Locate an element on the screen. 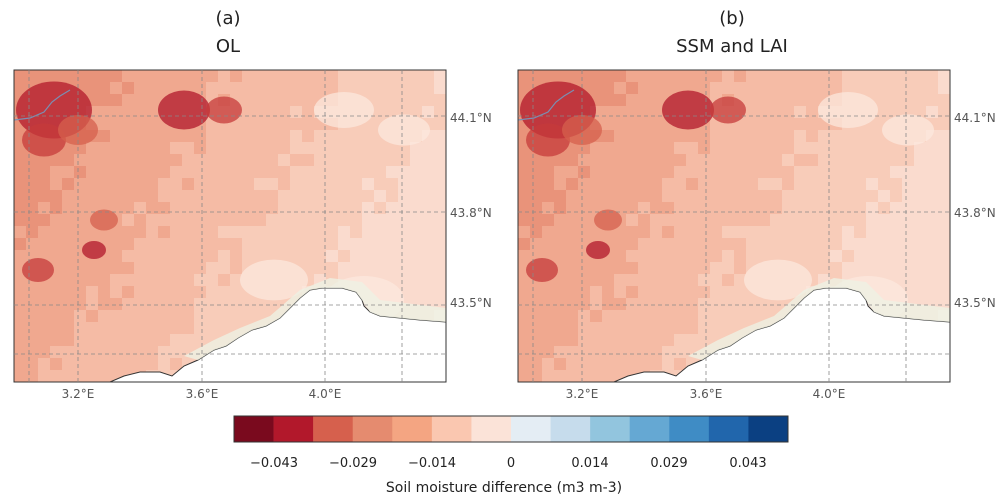 The height and width of the screenshot is (504, 1008). panel-b-label: (b) is located at coordinates (732, 18).